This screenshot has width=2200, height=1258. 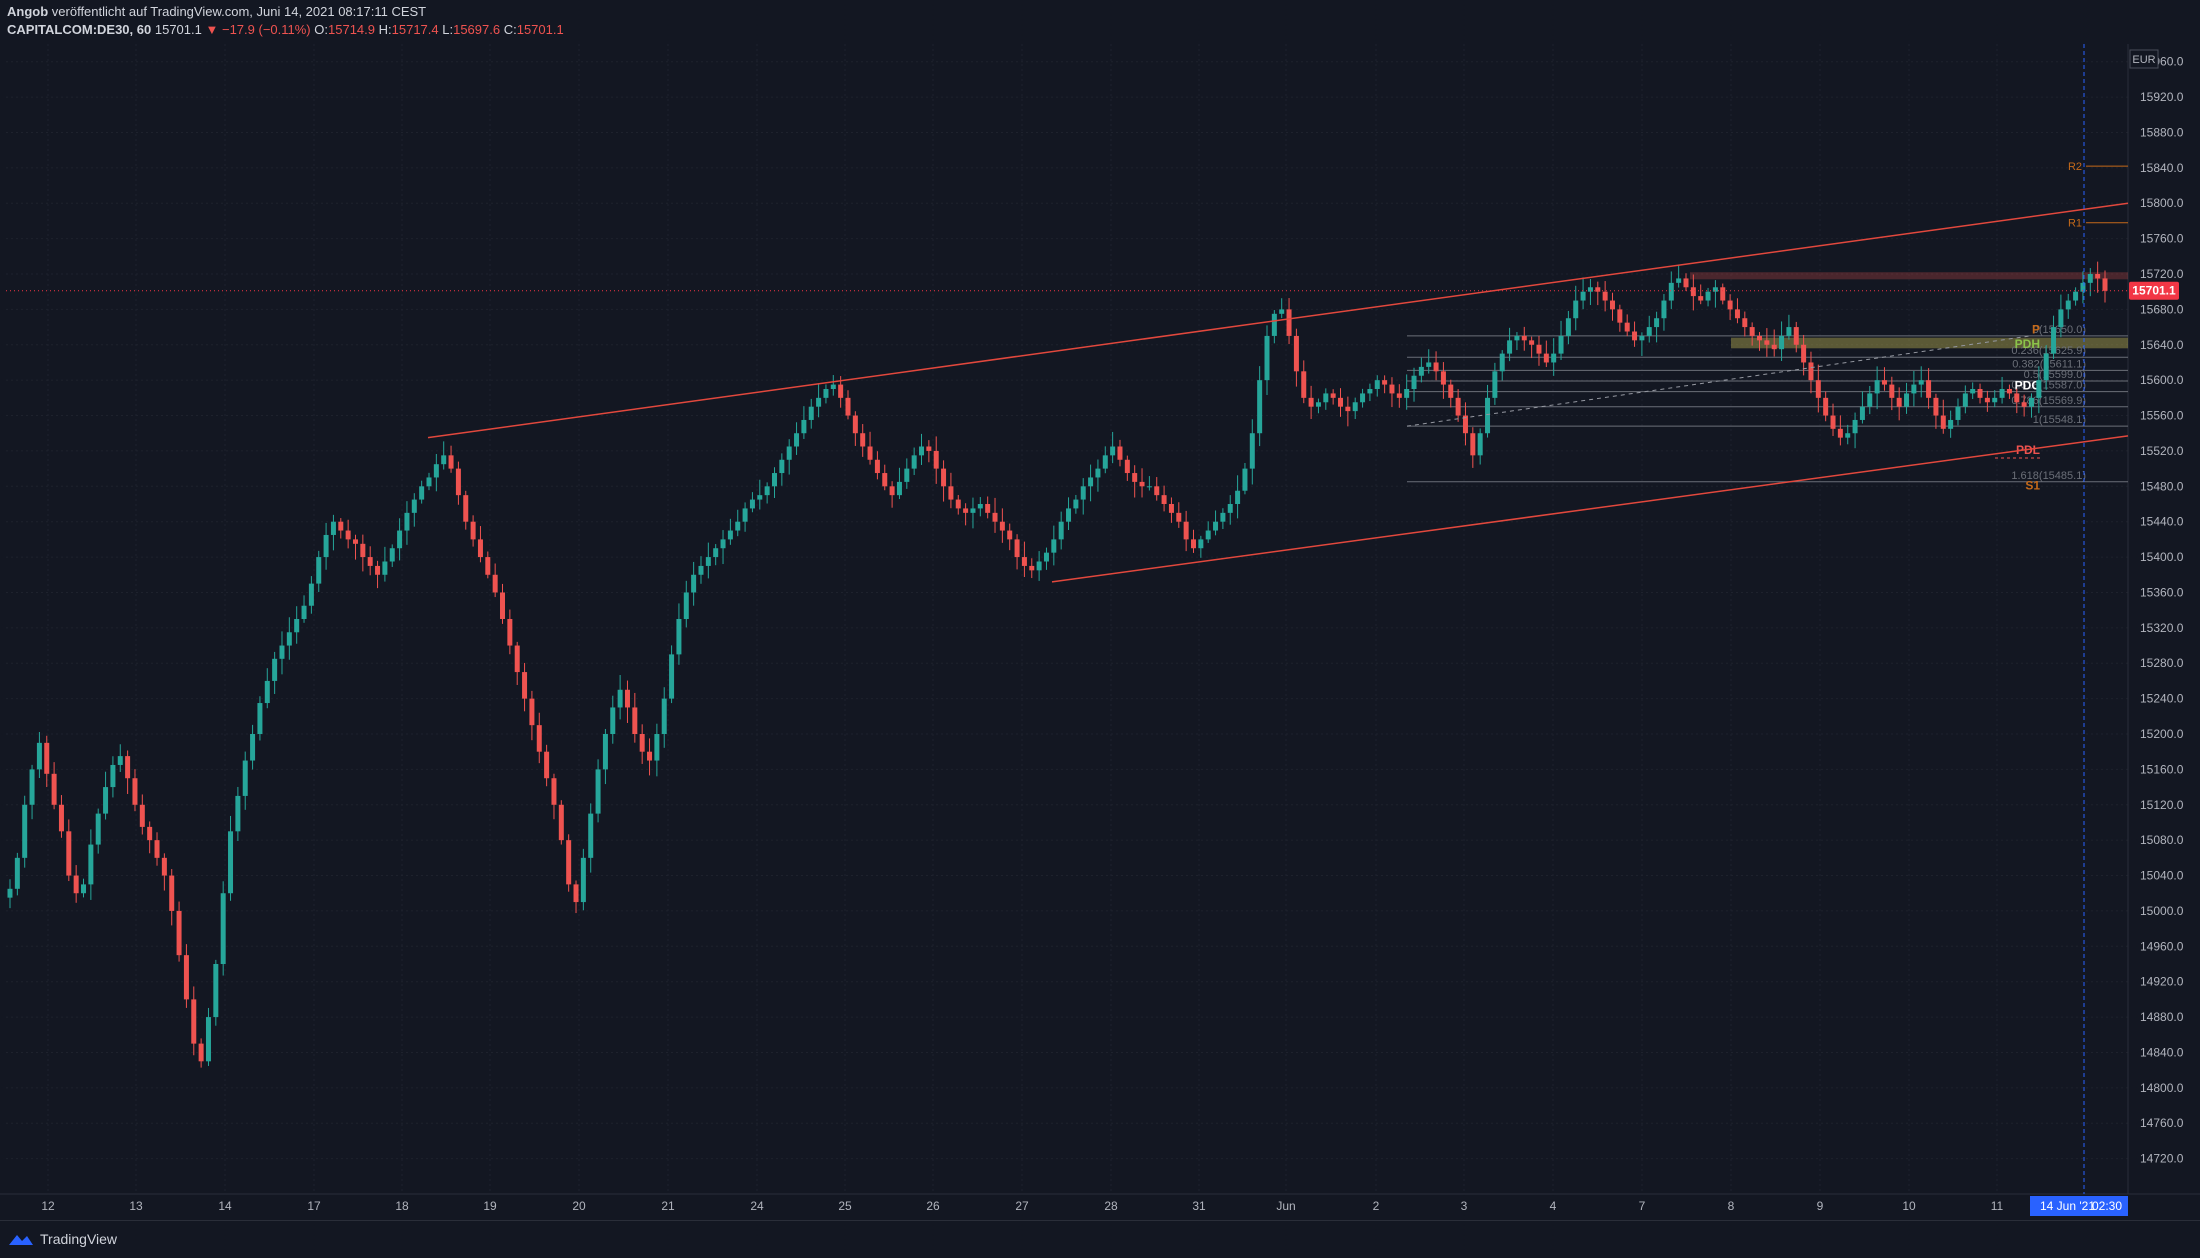 I want to click on close-label: C:, so click(x=510, y=29).